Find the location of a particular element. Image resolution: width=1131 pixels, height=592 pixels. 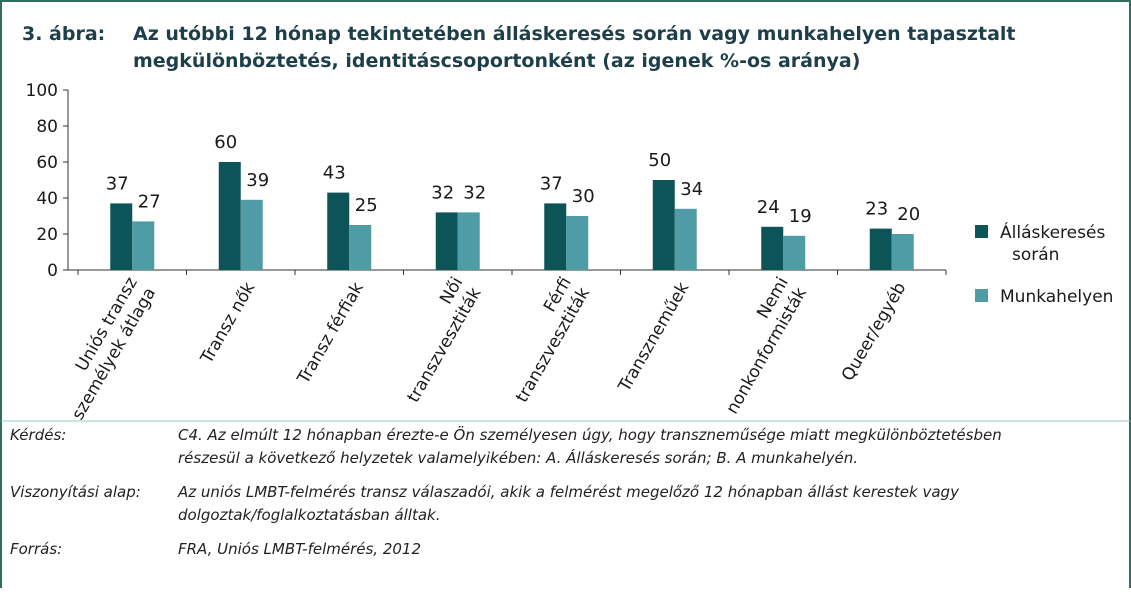

data-label: 25 is located at coordinates (366, 205).